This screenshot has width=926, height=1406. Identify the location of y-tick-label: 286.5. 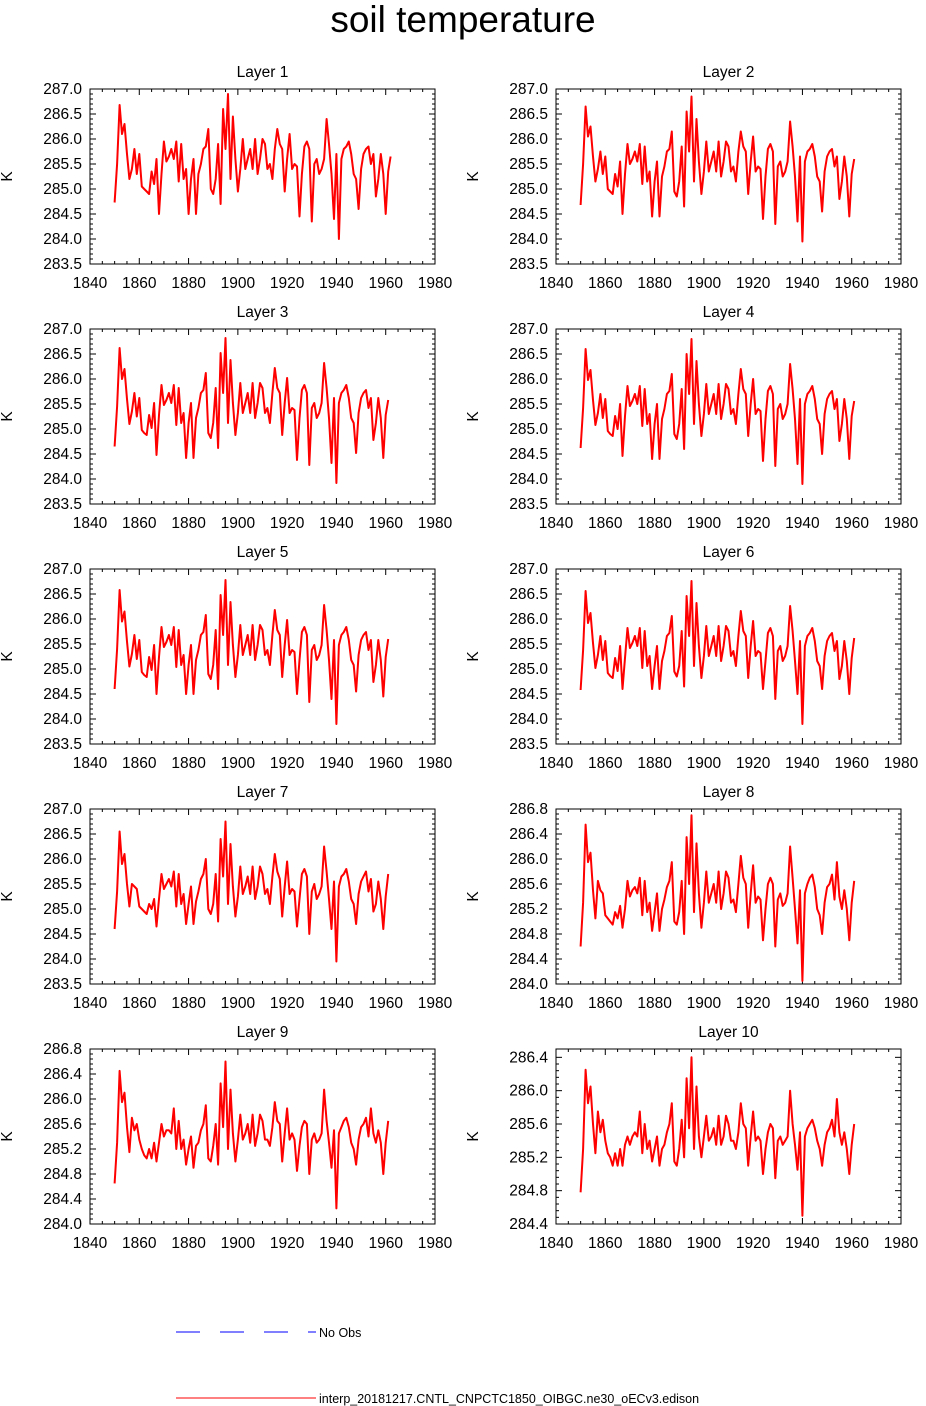
(62, 834).